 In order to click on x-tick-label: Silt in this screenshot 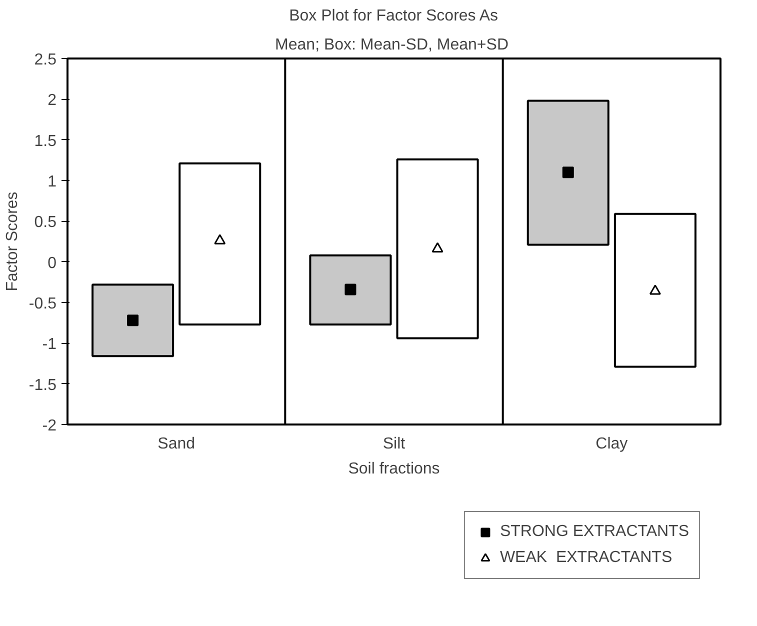, I will do `click(394, 444)`.